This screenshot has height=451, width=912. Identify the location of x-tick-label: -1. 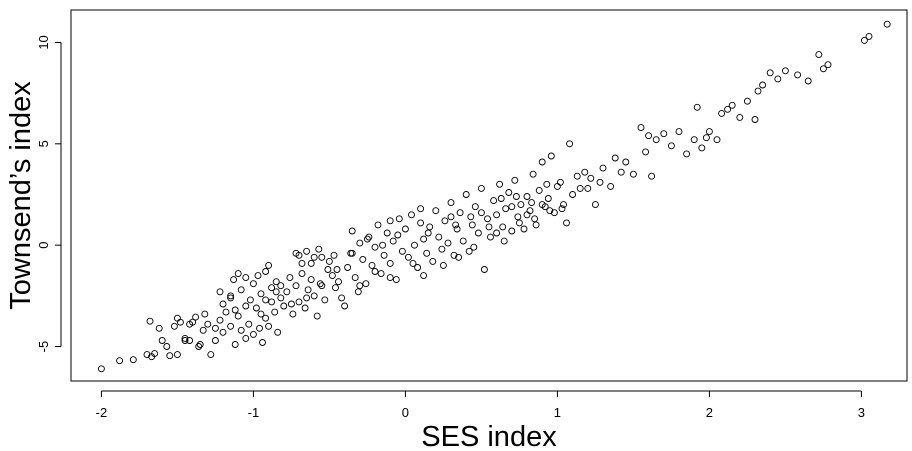
(254, 412).